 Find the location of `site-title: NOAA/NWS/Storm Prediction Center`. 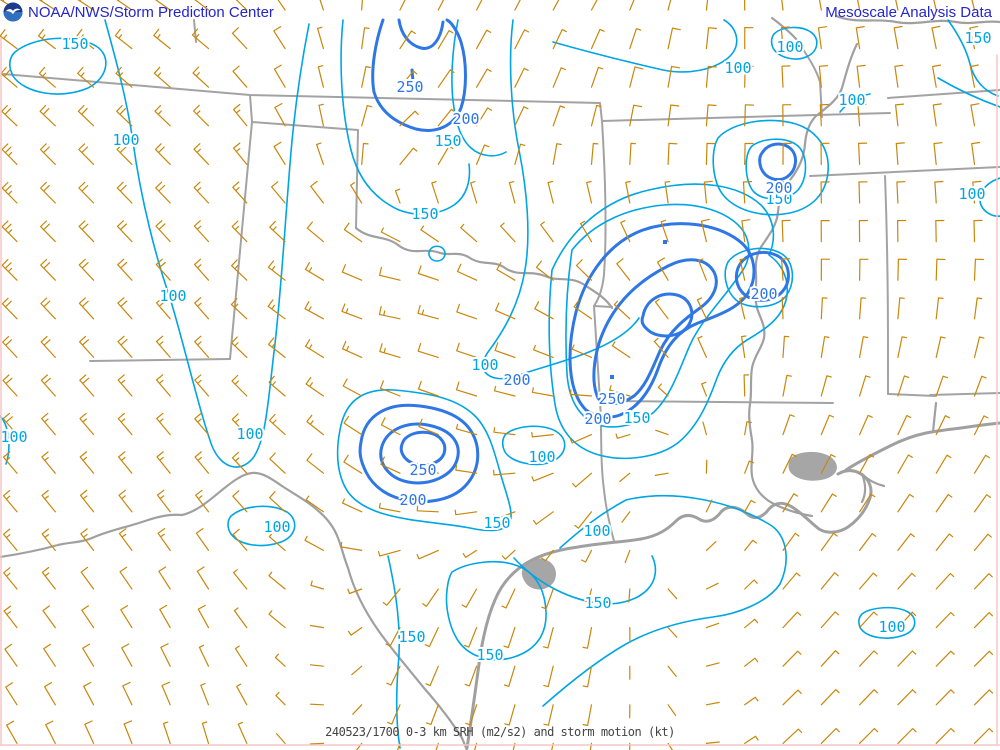

site-title: NOAA/NWS/Storm Prediction Center is located at coordinates (151, 12).